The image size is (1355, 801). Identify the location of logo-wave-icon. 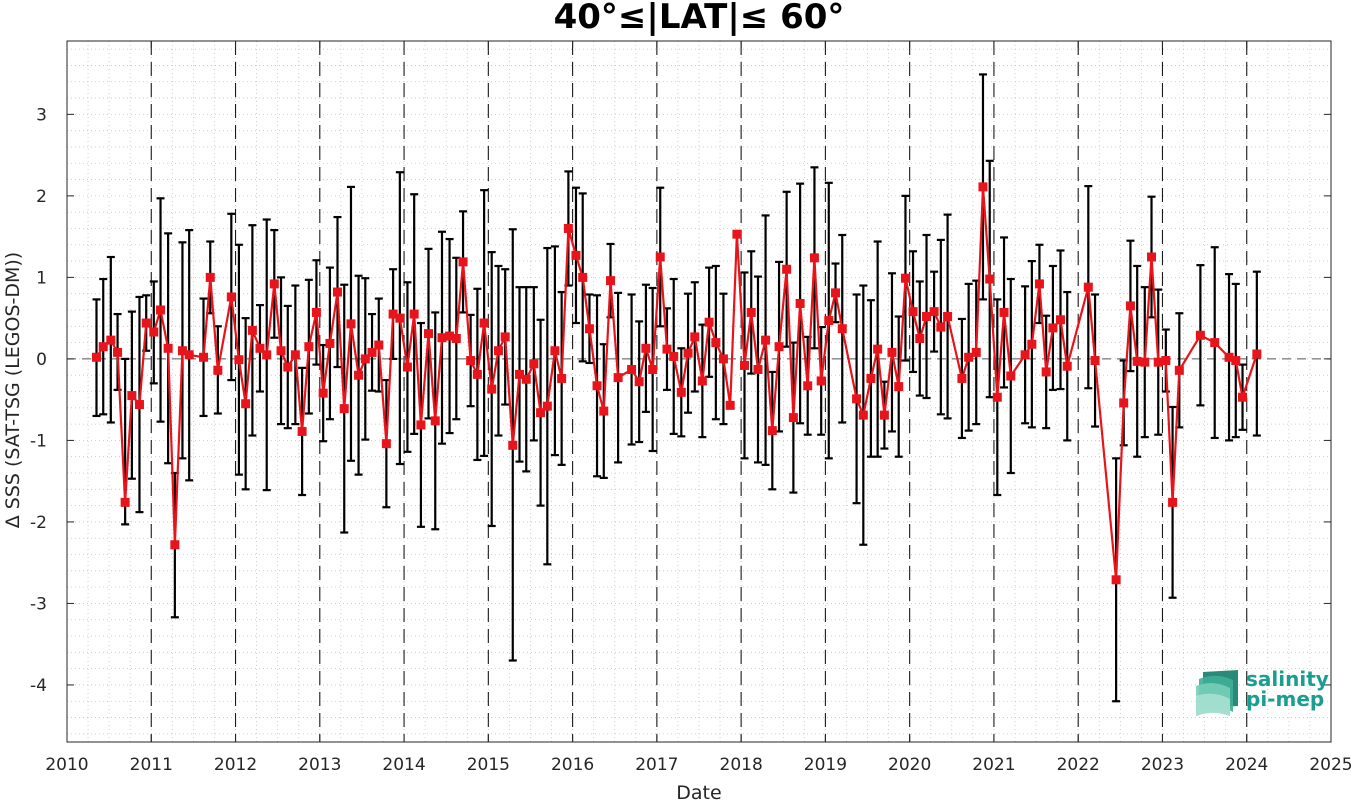
(1217, 693).